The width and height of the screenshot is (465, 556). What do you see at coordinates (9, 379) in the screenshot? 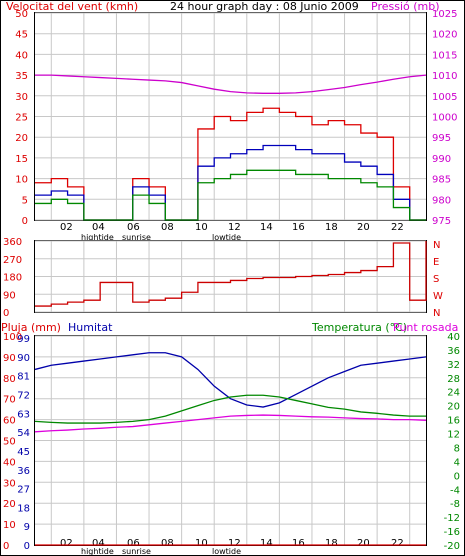
I see `rain-axis-tick: 80` at bounding box center [9, 379].